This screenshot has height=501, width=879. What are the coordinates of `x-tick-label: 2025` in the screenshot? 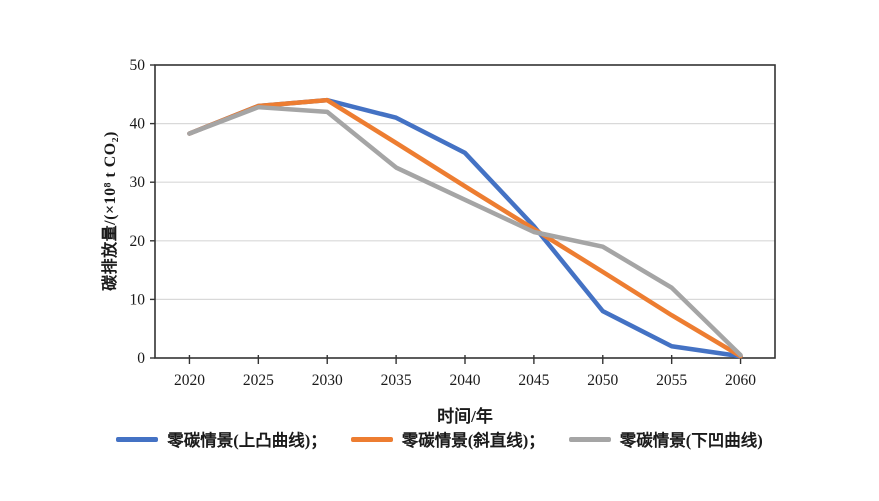 It's located at (258, 380).